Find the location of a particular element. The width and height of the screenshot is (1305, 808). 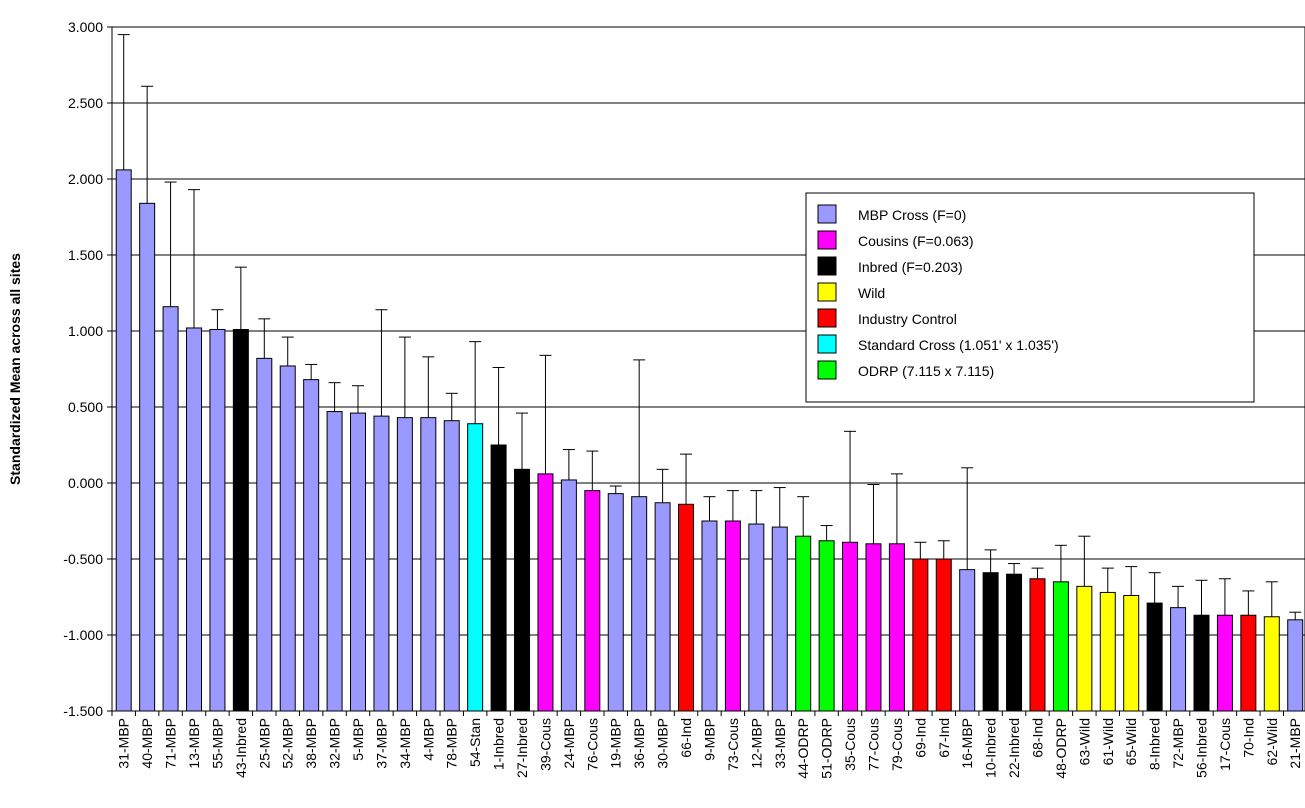

x-tick-label: 70-Ind is located at coordinates (1248, 738).